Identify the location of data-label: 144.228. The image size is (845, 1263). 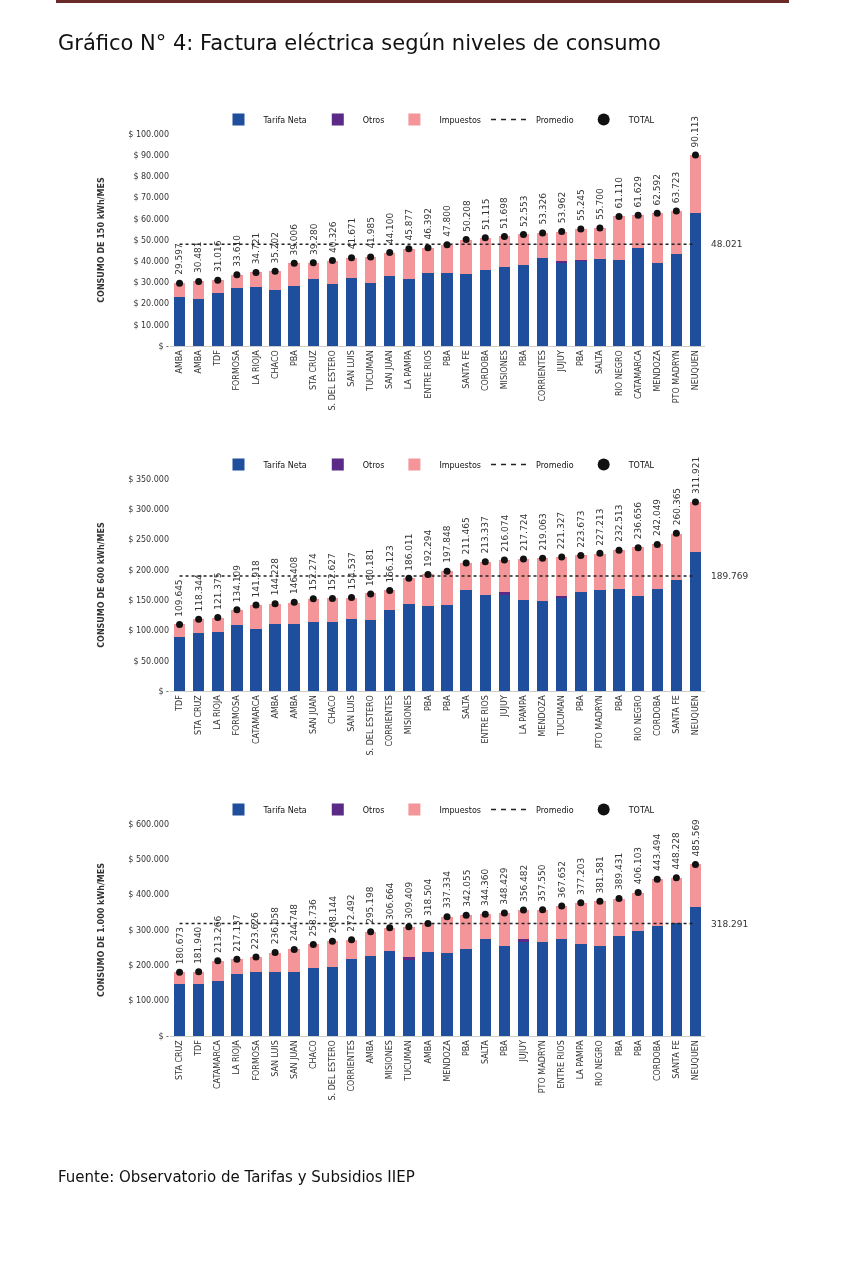
(274, 576).